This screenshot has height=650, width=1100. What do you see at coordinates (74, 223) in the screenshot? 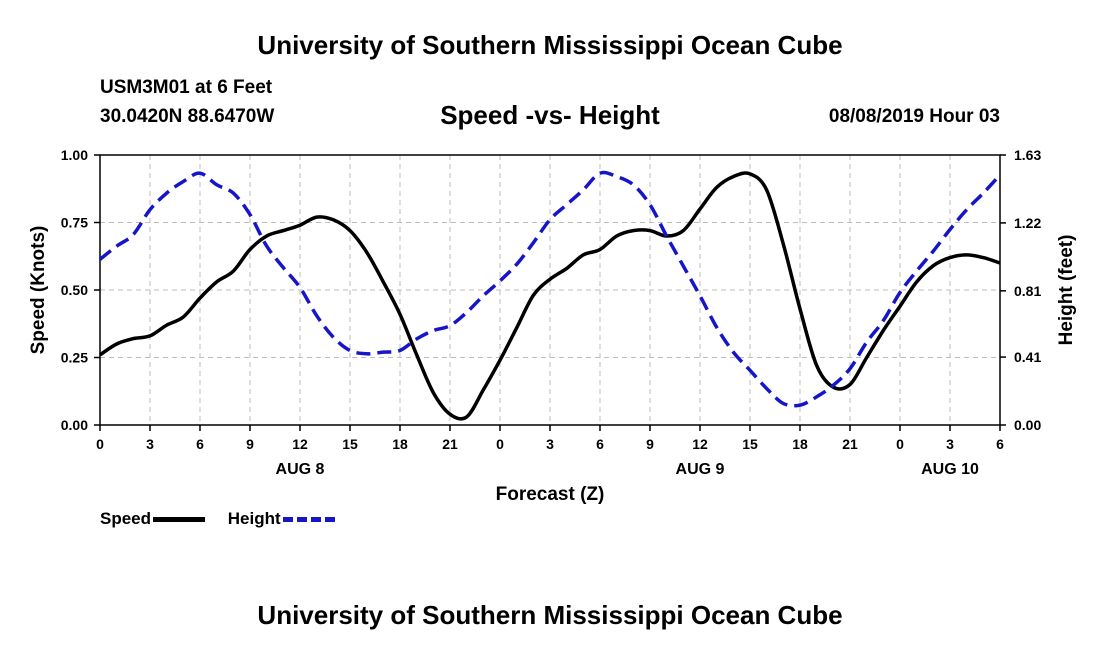
I see `y-tick-label: 0.75` at bounding box center [74, 223].